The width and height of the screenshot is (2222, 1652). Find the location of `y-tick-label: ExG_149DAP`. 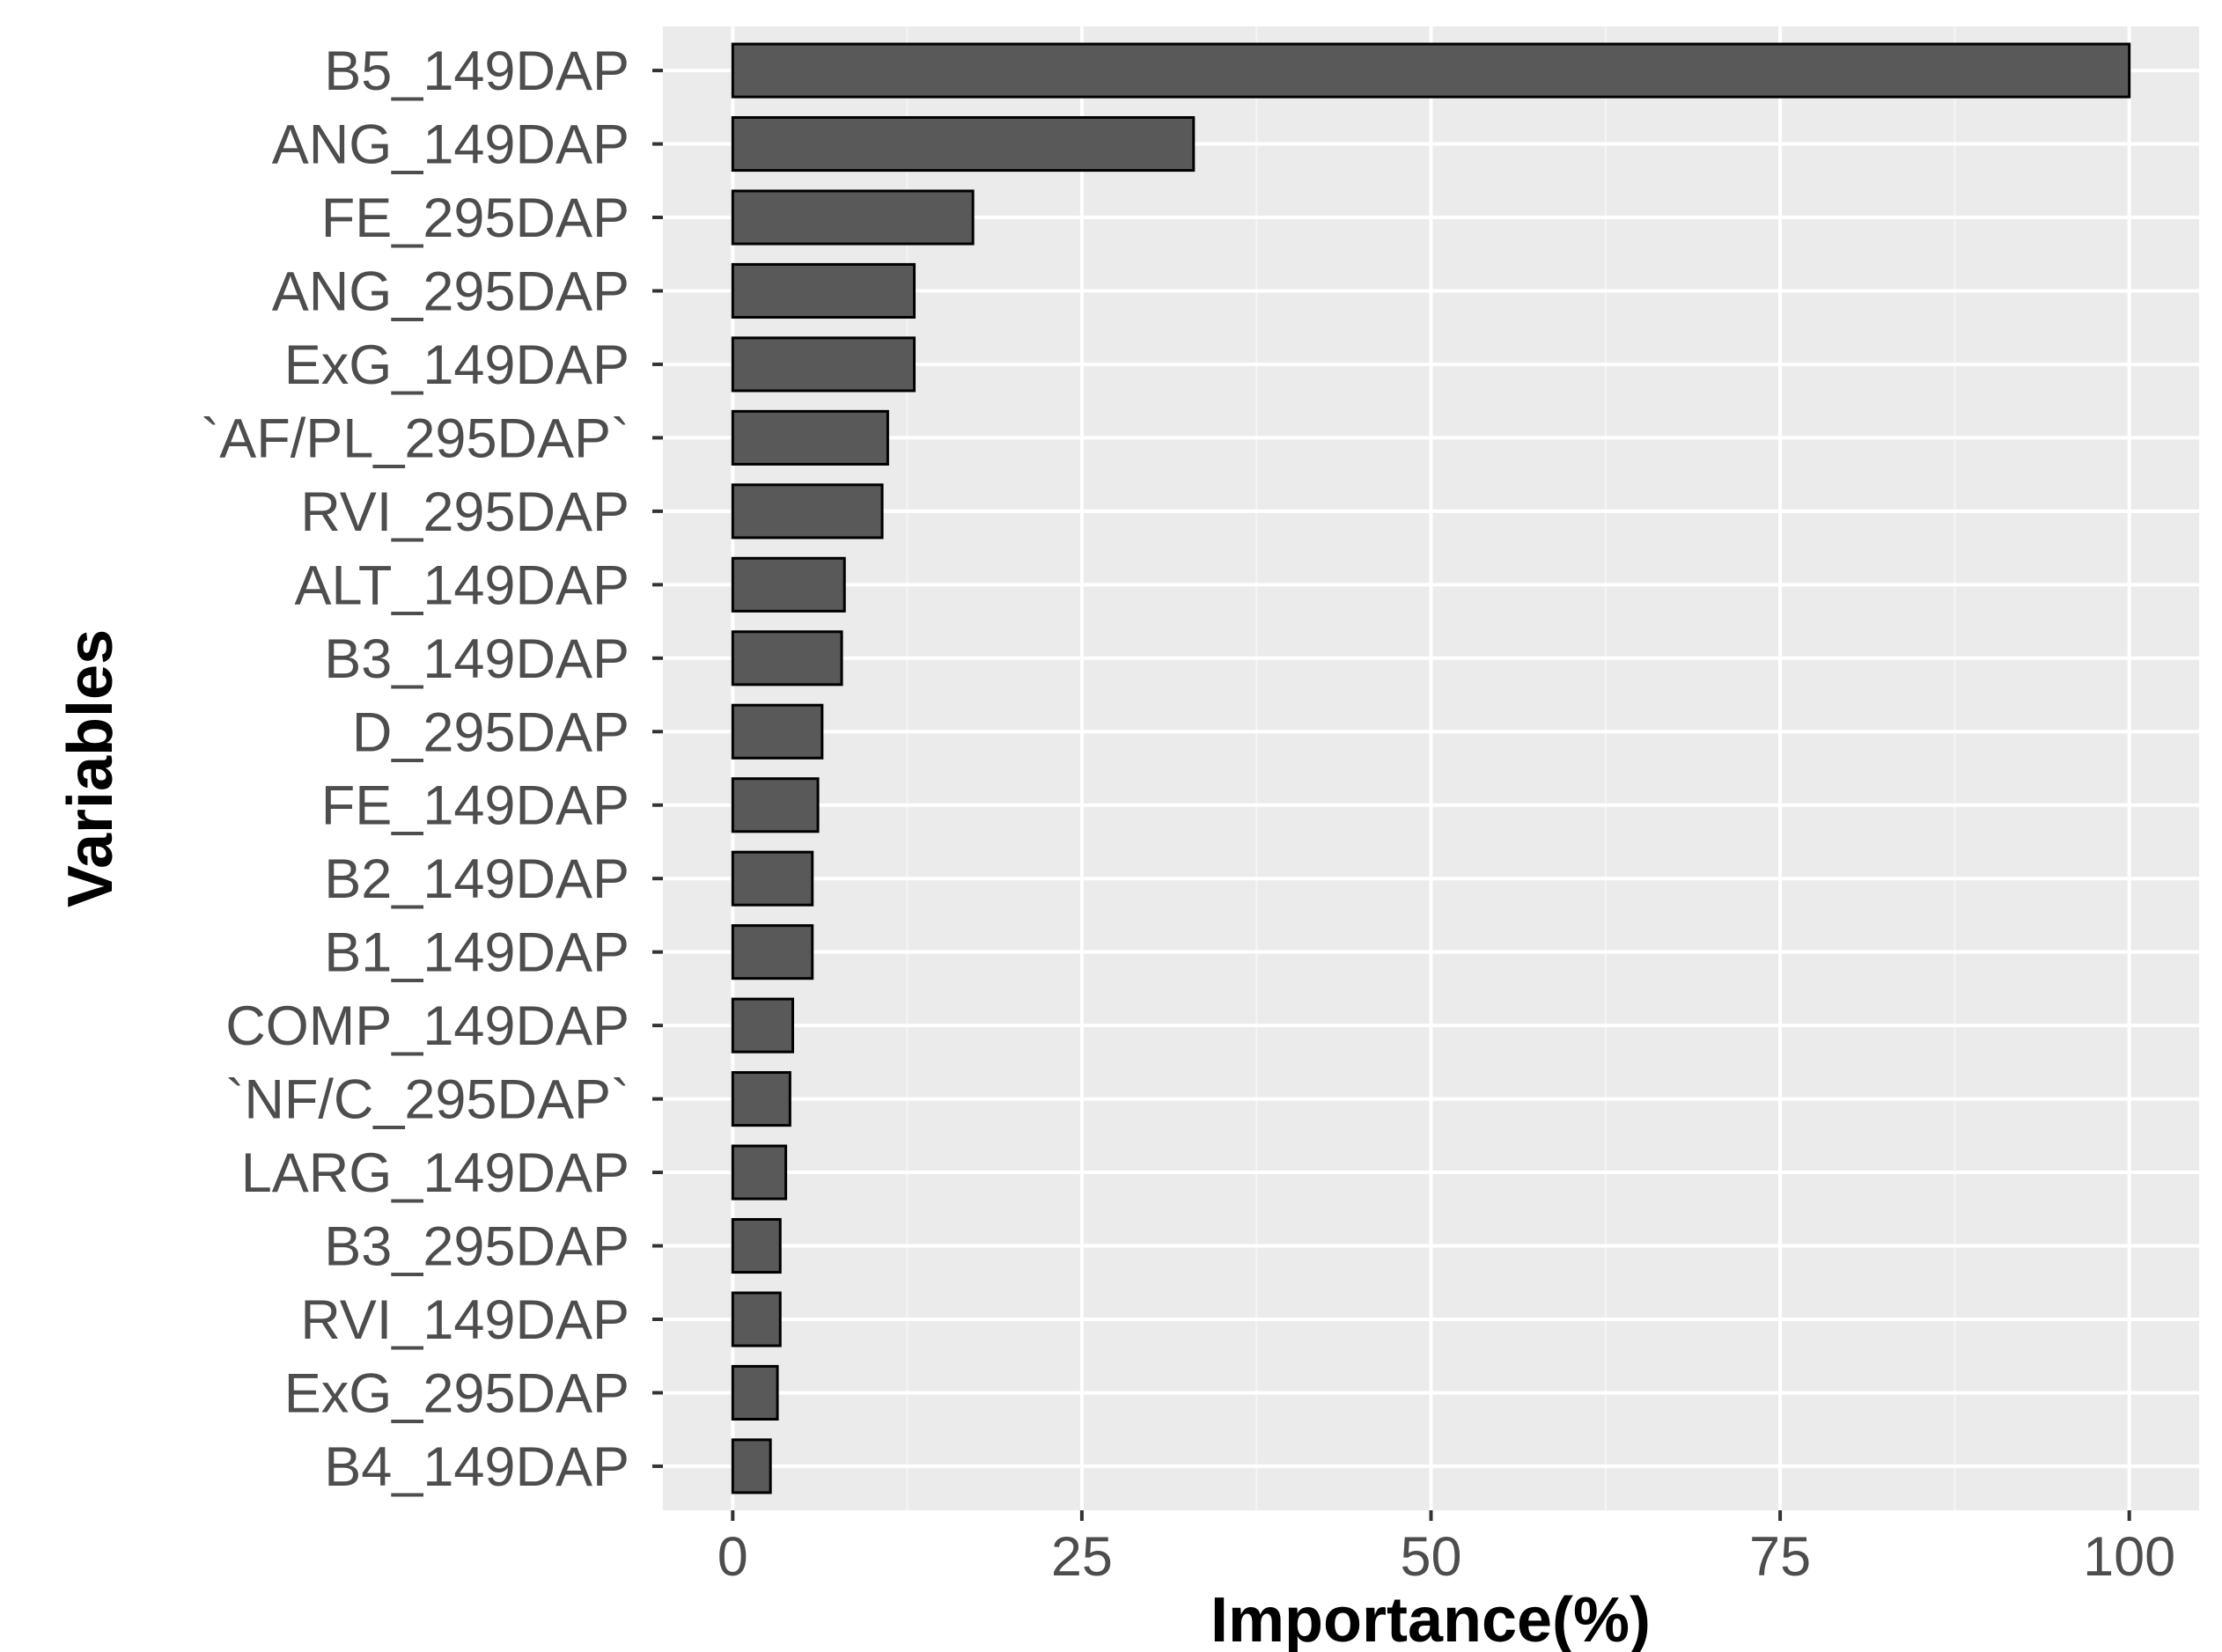

y-tick-label: ExG_149DAP is located at coordinates (456, 365).